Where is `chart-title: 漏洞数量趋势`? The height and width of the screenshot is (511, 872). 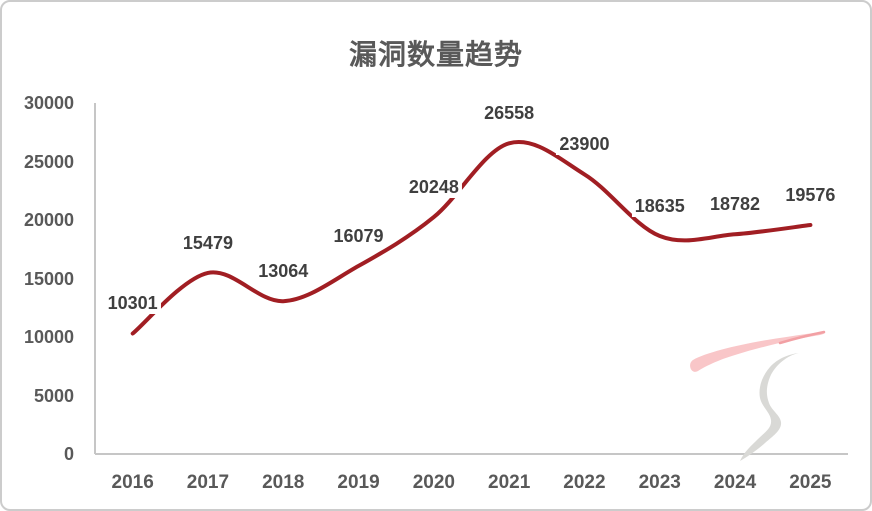 chart-title: 漏洞数量趋势 is located at coordinates (435, 54).